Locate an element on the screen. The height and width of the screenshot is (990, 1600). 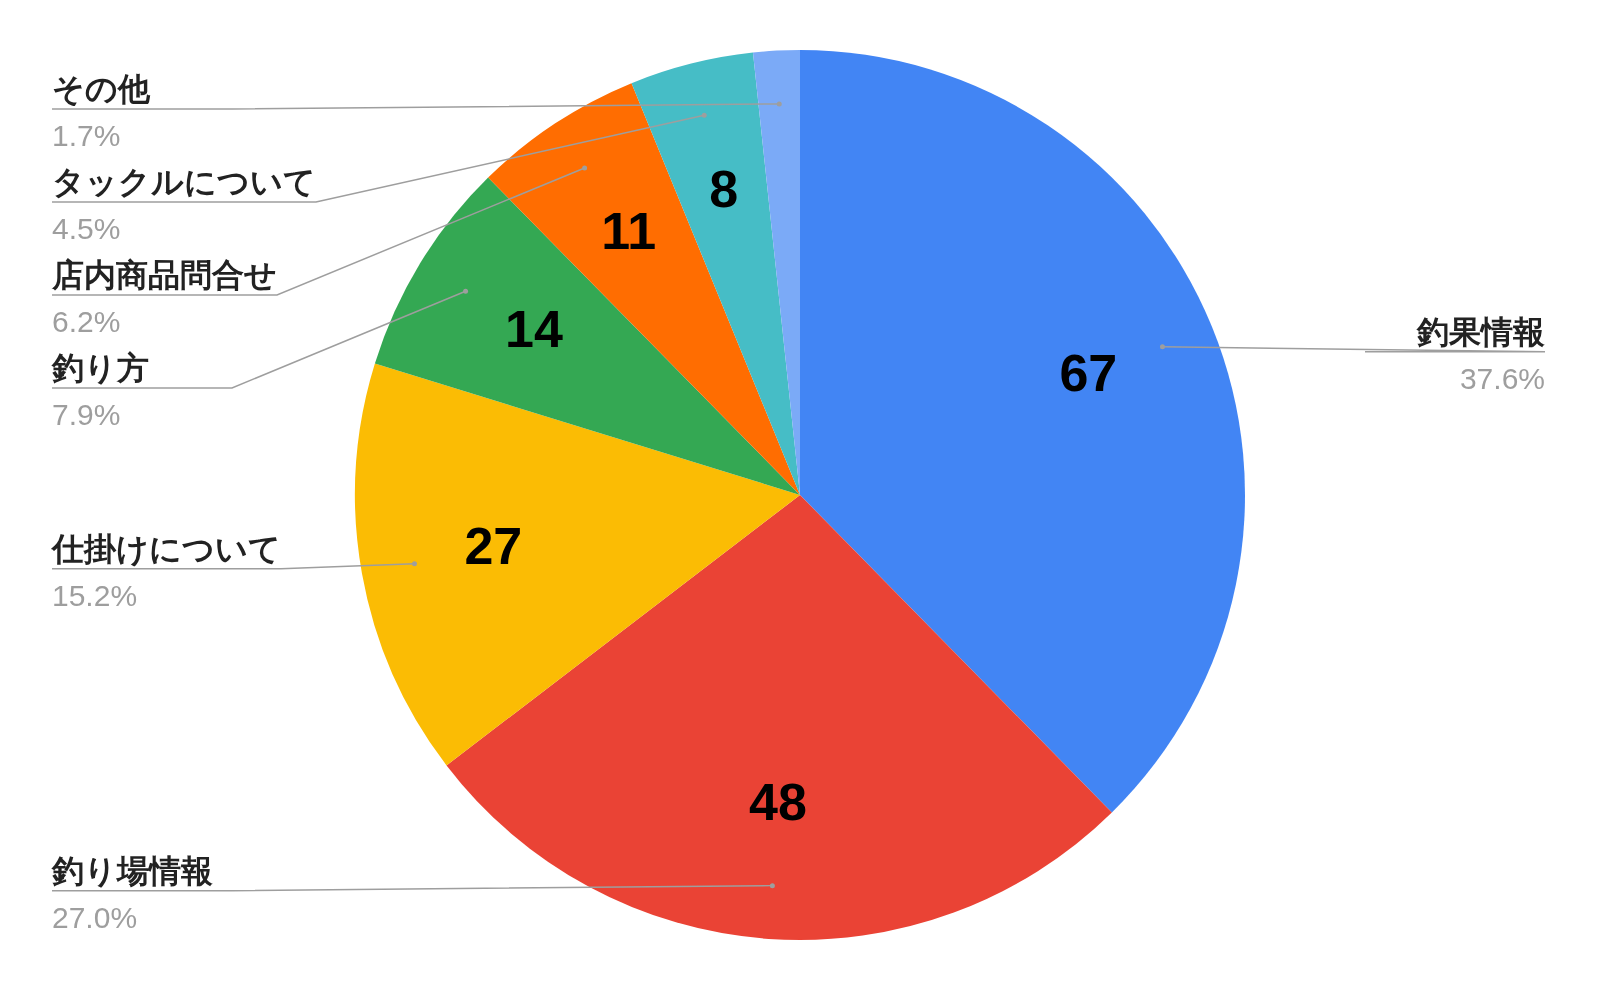
slice-label: 店内商品問合せ is located at coordinates (164, 274).